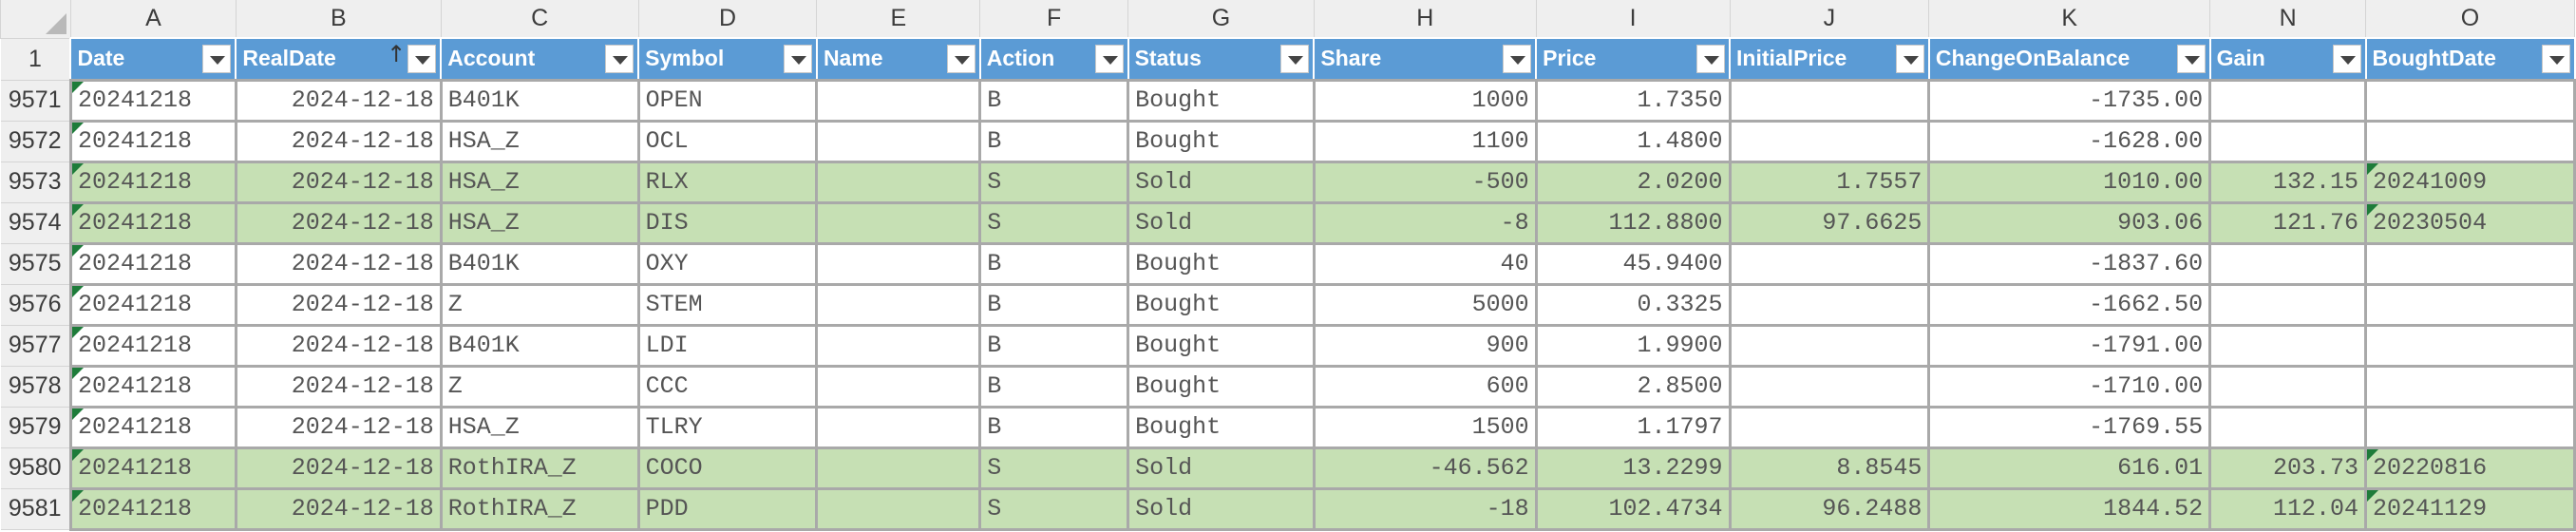  What do you see at coordinates (1053, 59) in the screenshot?
I see `header-cell-action: Action` at bounding box center [1053, 59].